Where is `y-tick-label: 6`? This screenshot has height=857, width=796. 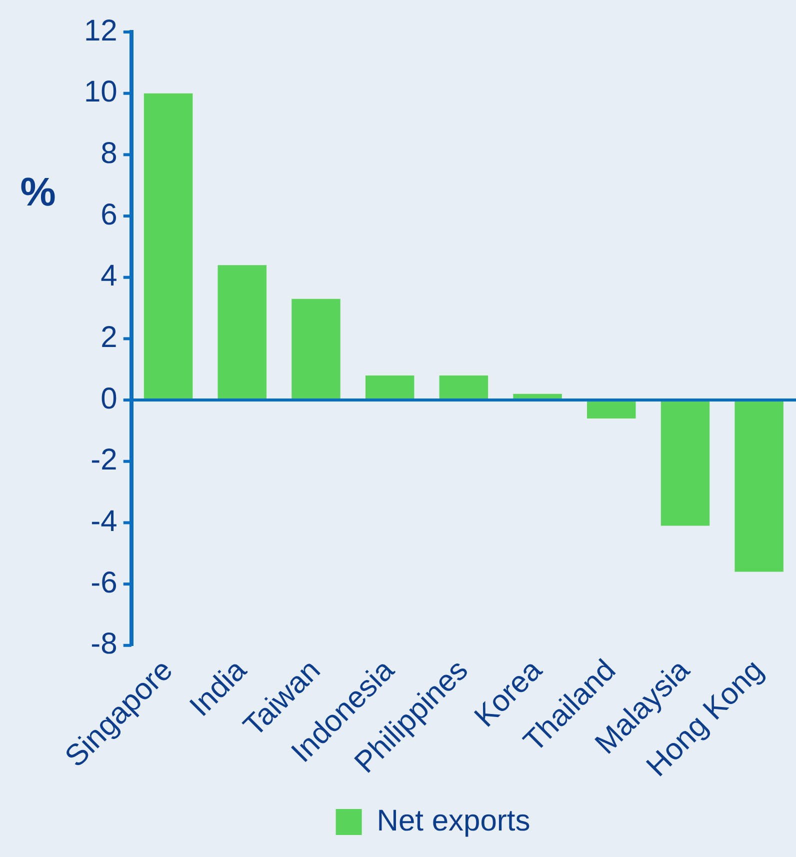
y-tick-label: 6 is located at coordinates (109, 215).